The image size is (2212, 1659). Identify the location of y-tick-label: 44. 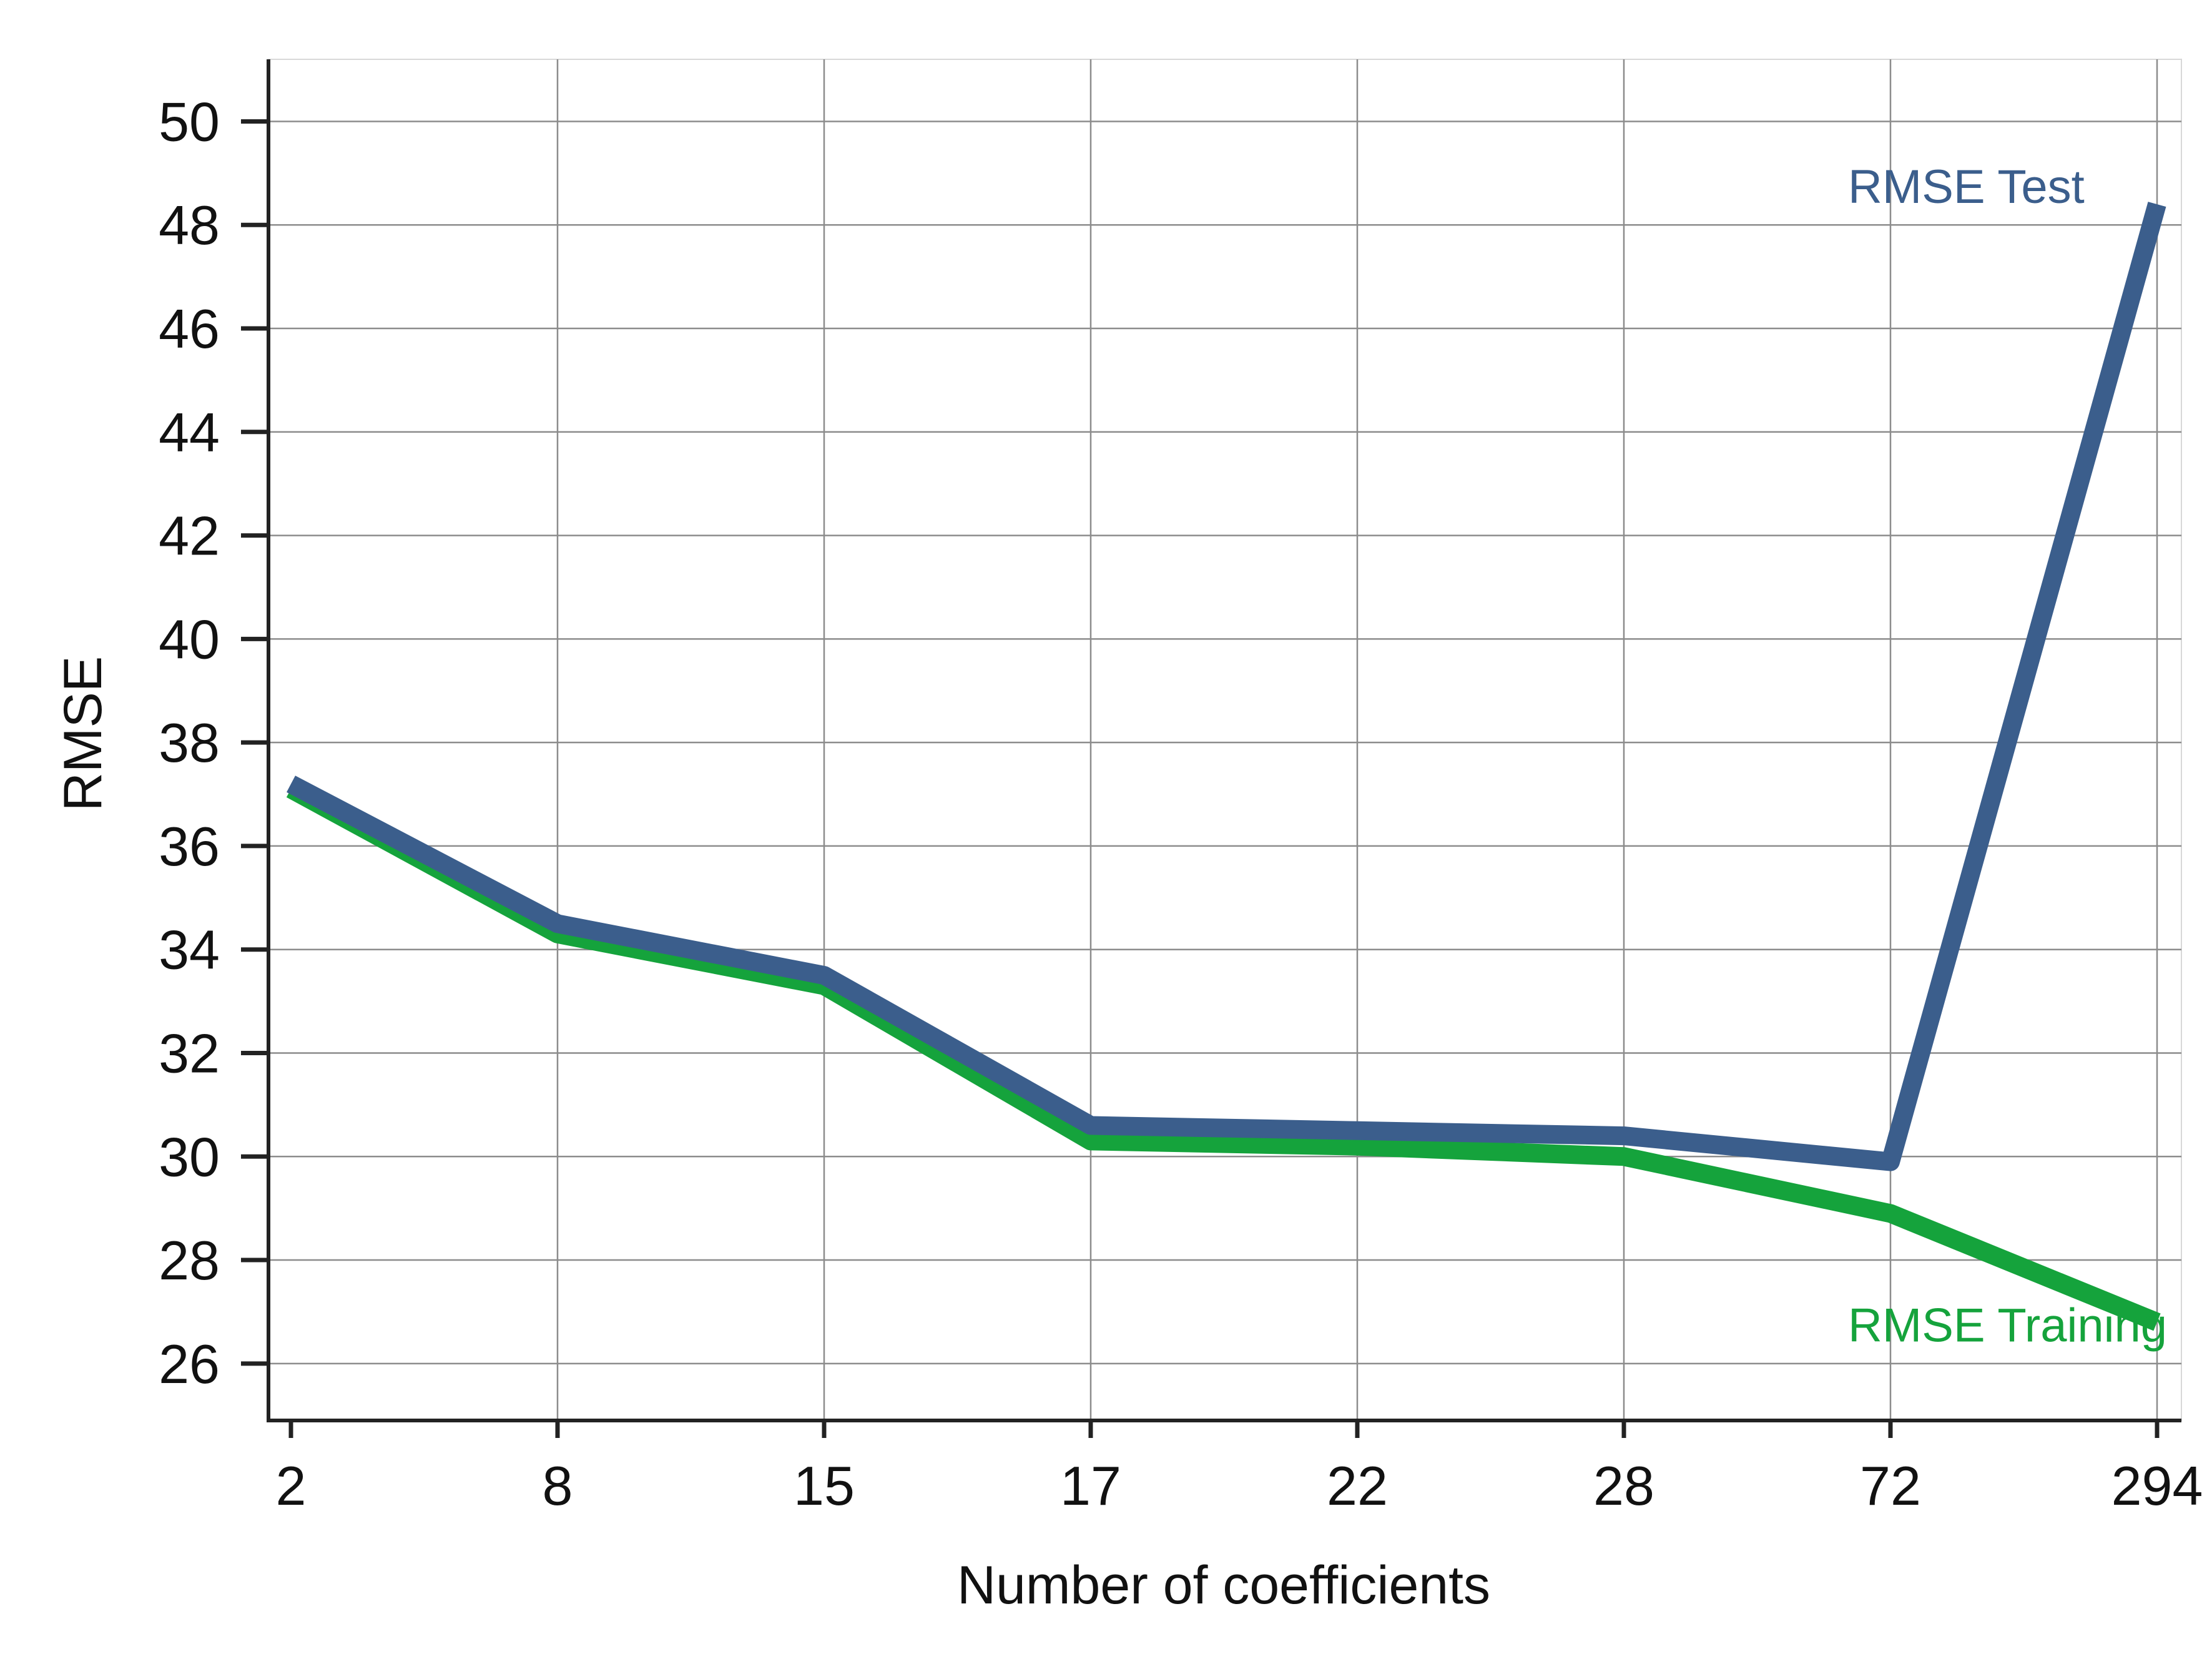
(189, 432).